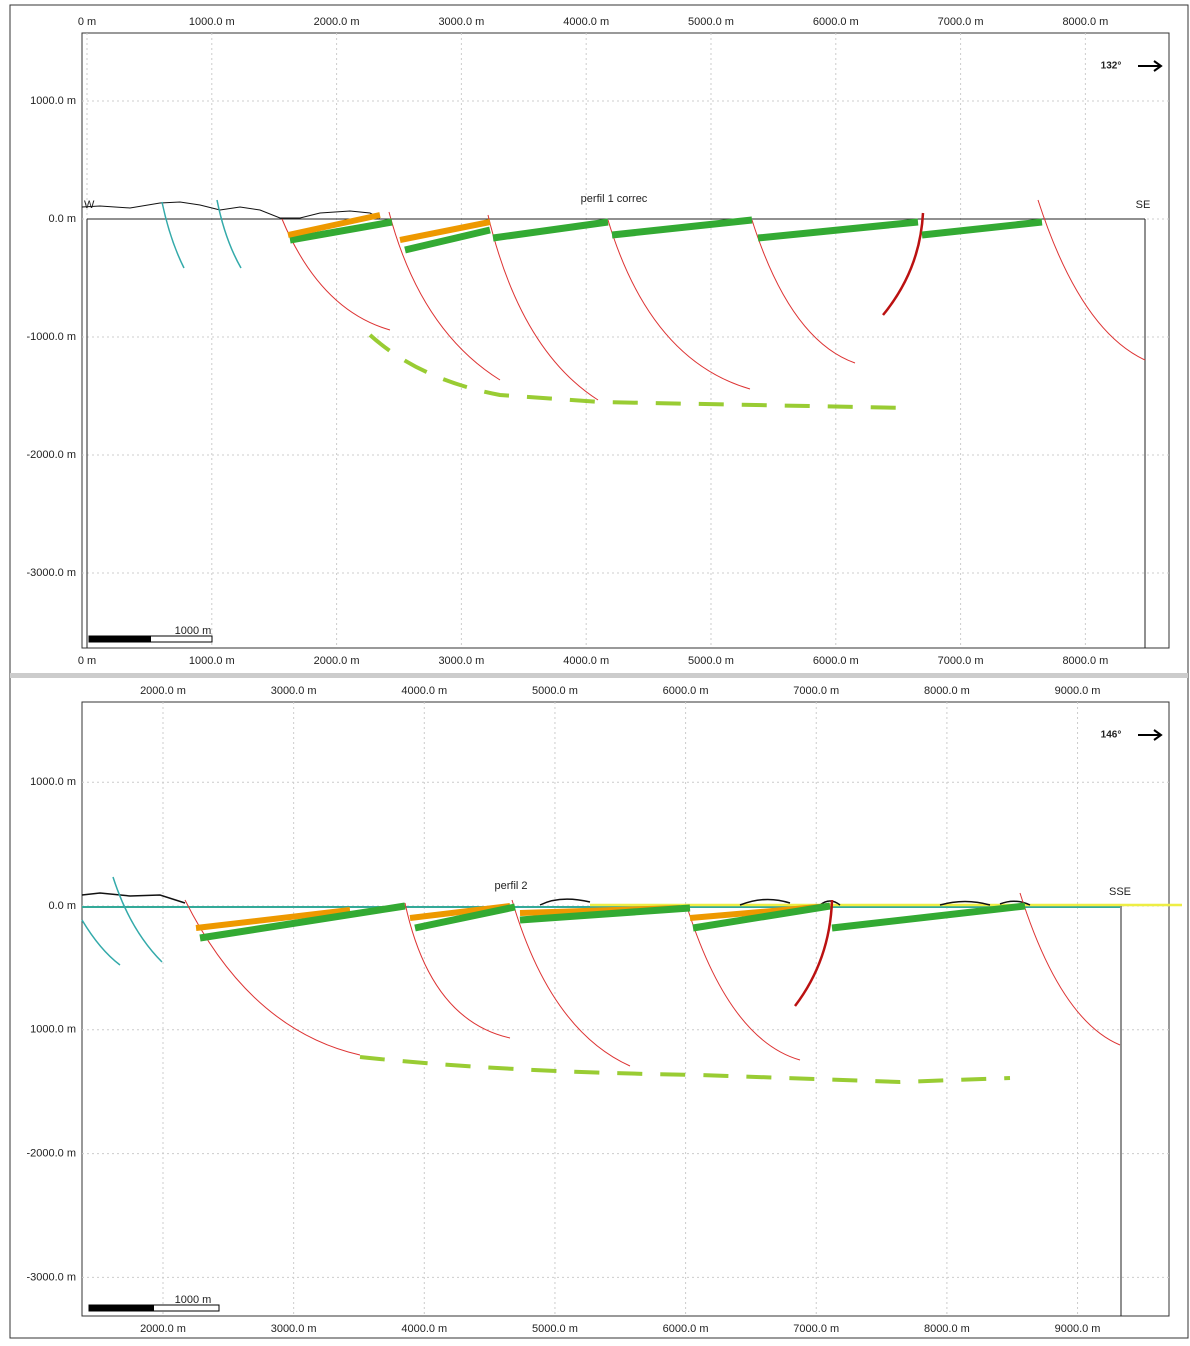  Describe the element at coordinates (1120, 892) in the screenshot. I see `end-label: SSE` at that location.